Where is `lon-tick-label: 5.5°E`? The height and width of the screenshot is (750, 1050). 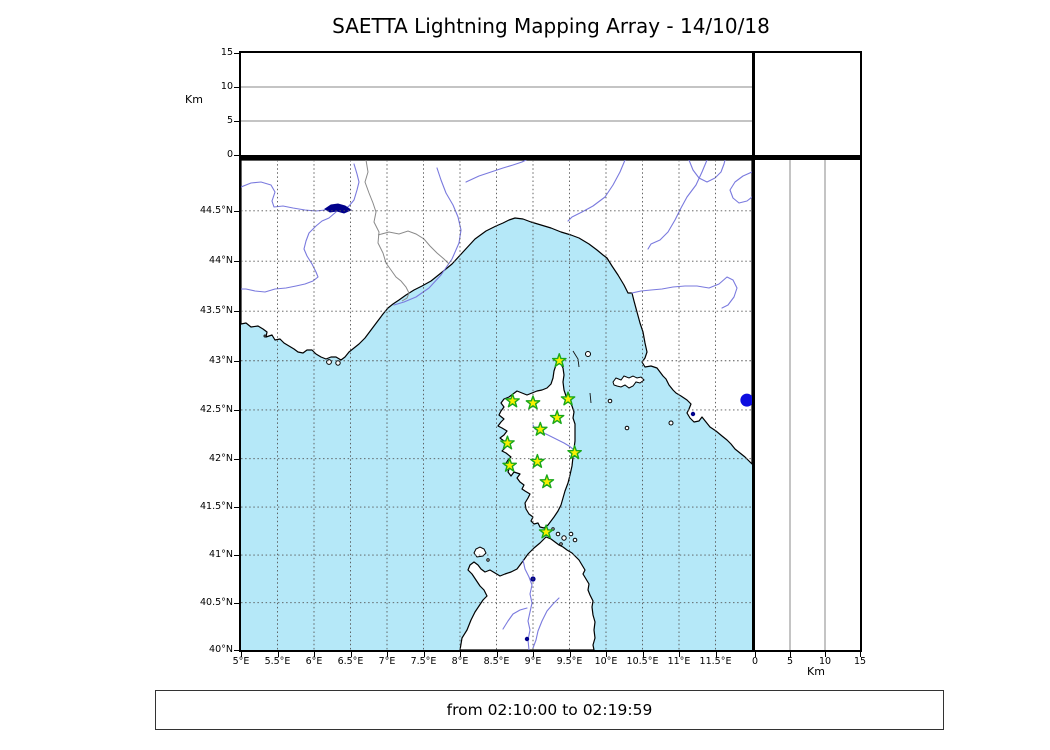
lon-tick-label: 5.5°E is located at coordinates (277, 661).